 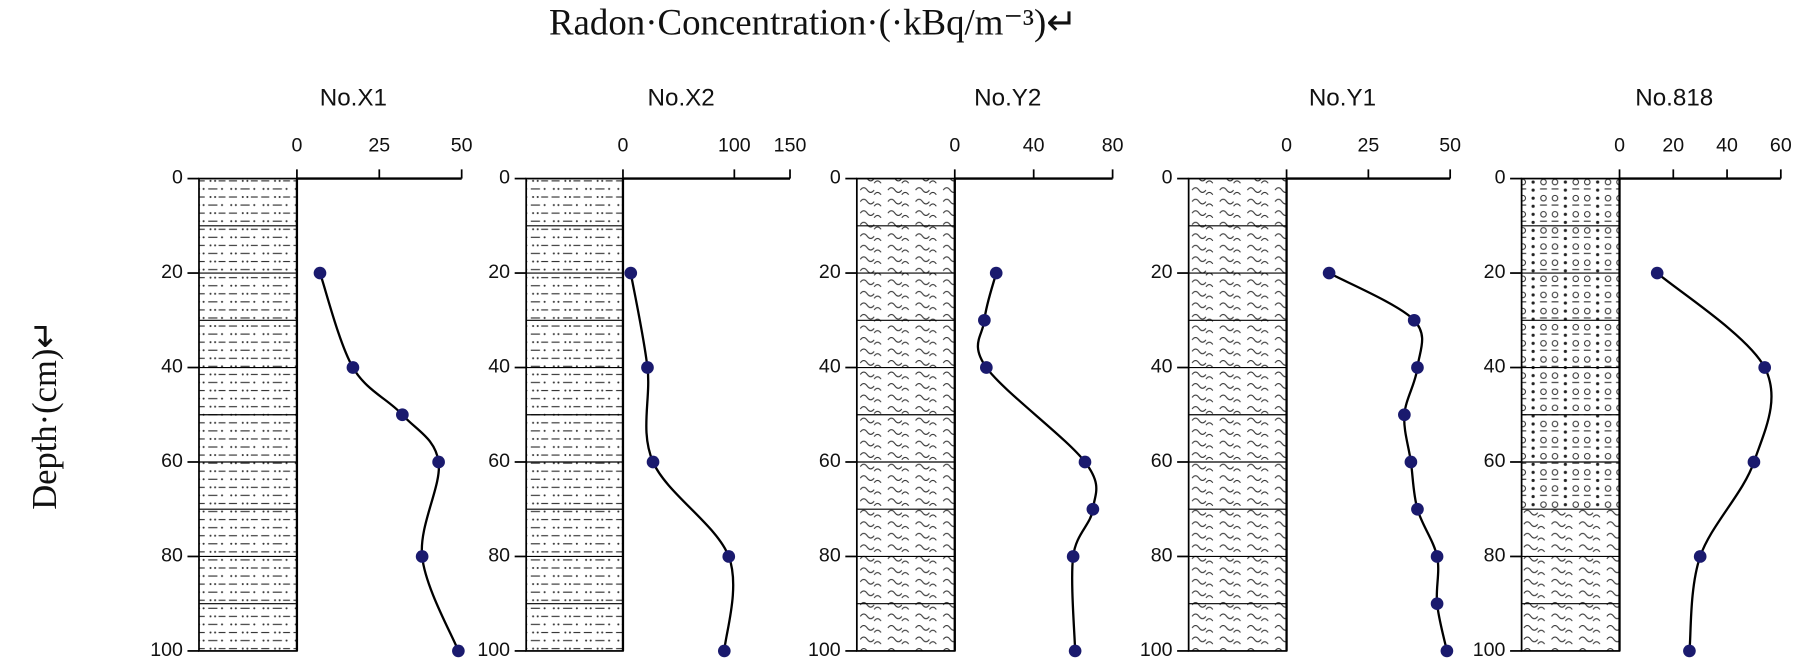 What do you see at coordinates (1673, 145) in the screenshot?
I see `x-tick-label: 20` at bounding box center [1673, 145].